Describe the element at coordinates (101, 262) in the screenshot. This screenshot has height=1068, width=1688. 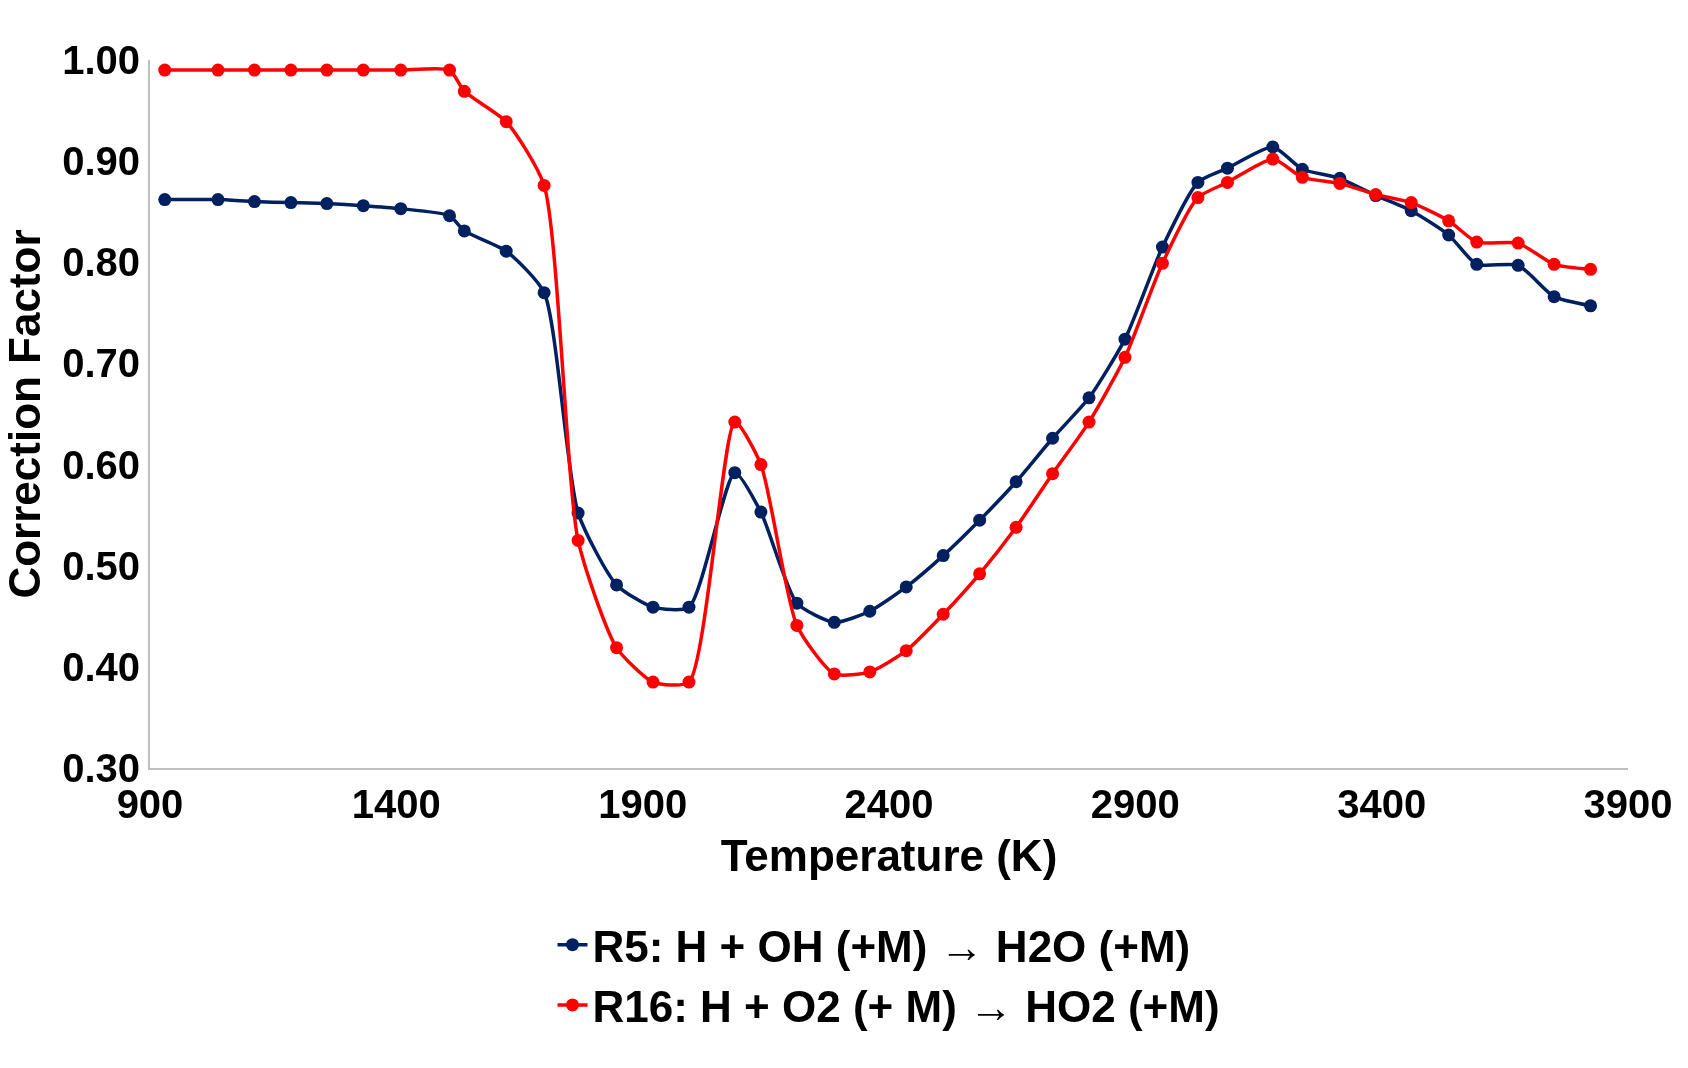
I see `y-tick-label: 0.80` at that location.